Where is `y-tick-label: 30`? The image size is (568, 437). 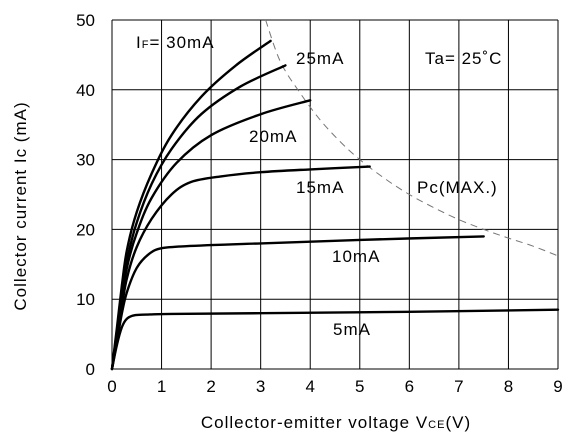
y-tick-label: 30 is located at coordinates (85, 160).